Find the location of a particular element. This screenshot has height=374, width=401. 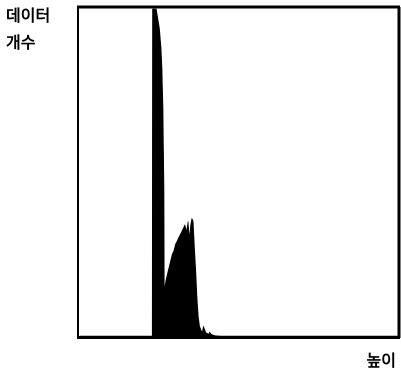

y-axis-title-line-2: 개수 is located at coordinates (21, 42).